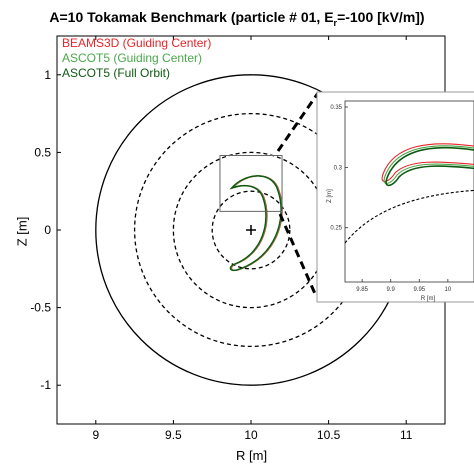  What do you see at coordinates (255, 223) in the screenshot?
I see `orbit-ascot5-fo` at bounding box center [255, 223].